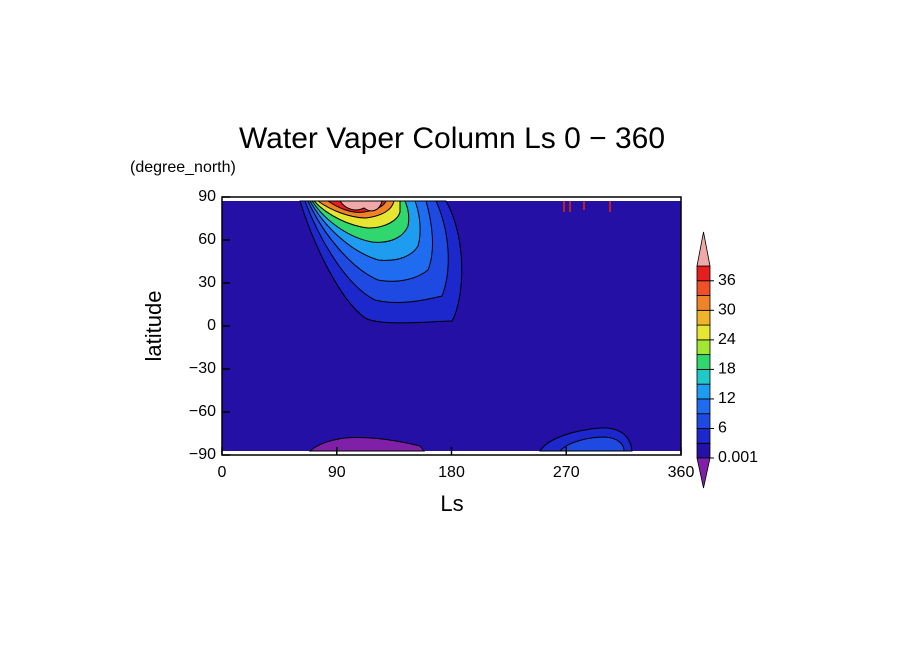  What do you see at coordinates (727, 339) in the screenshot?
I see `colorbar-label: 24` at bounding box center [727, 339].